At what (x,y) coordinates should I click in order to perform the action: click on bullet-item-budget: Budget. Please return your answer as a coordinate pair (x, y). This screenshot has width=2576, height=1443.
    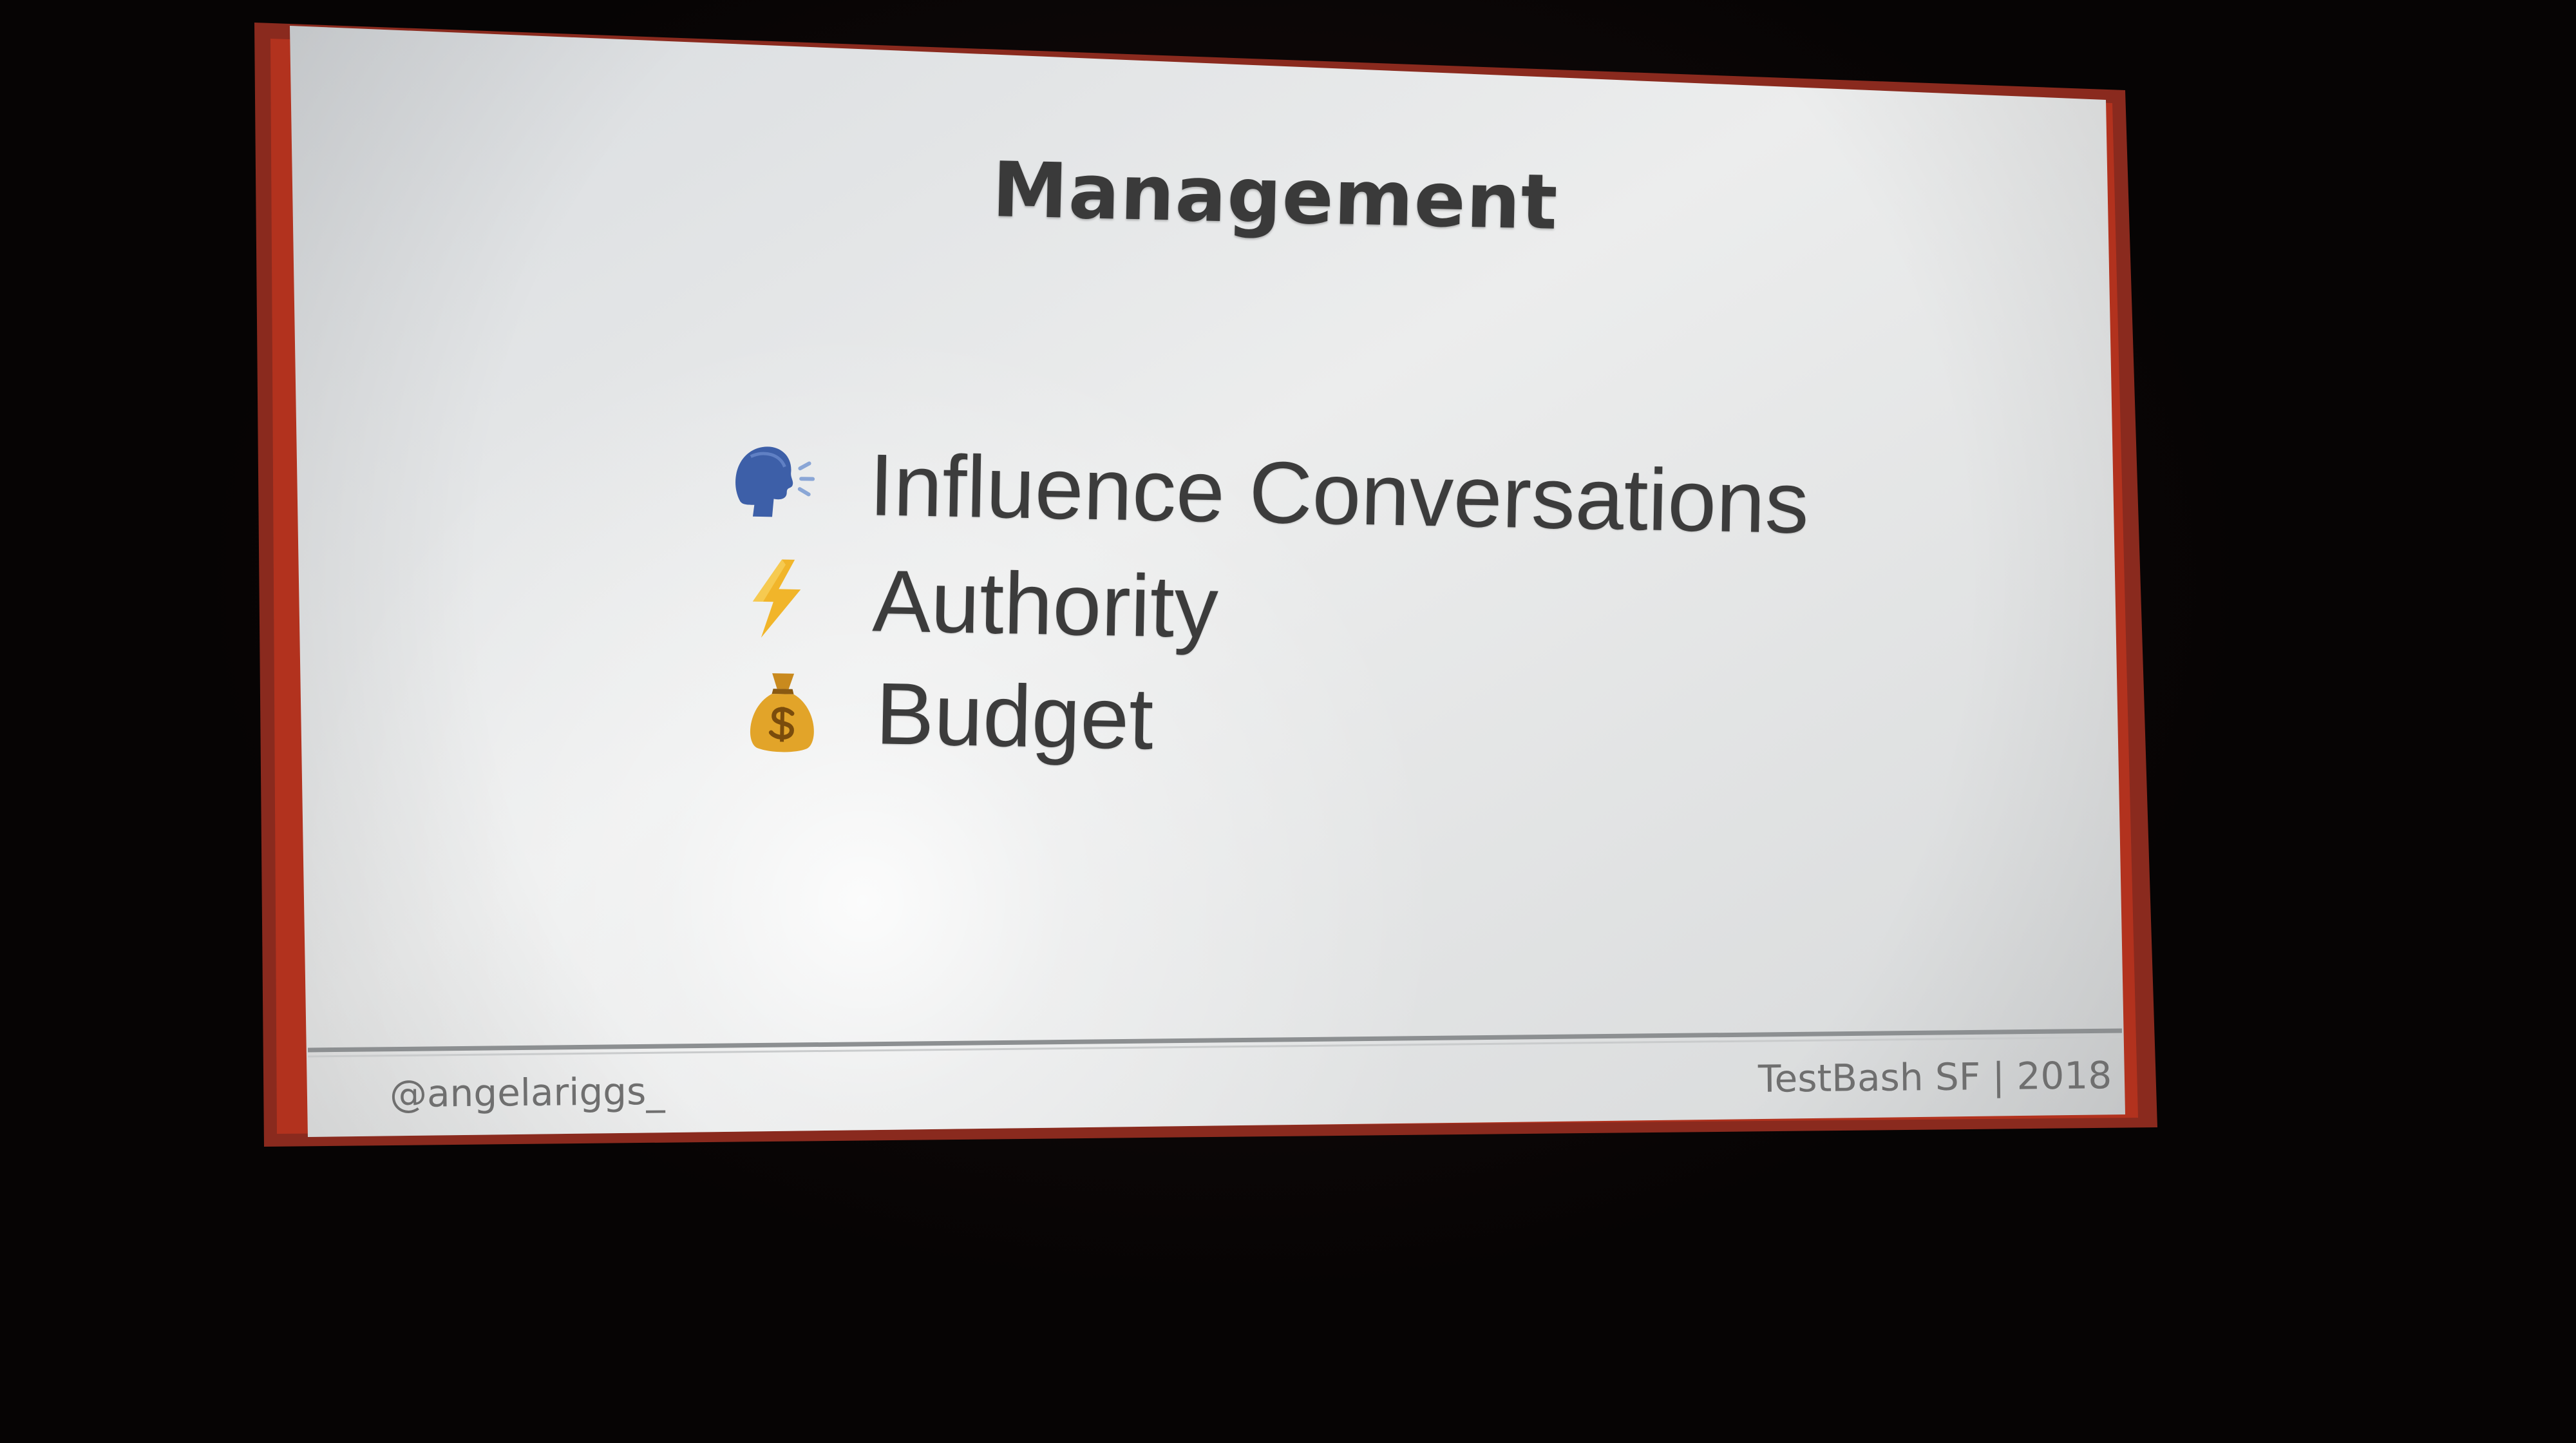
    Looking at the image, I should click on (944, 714).